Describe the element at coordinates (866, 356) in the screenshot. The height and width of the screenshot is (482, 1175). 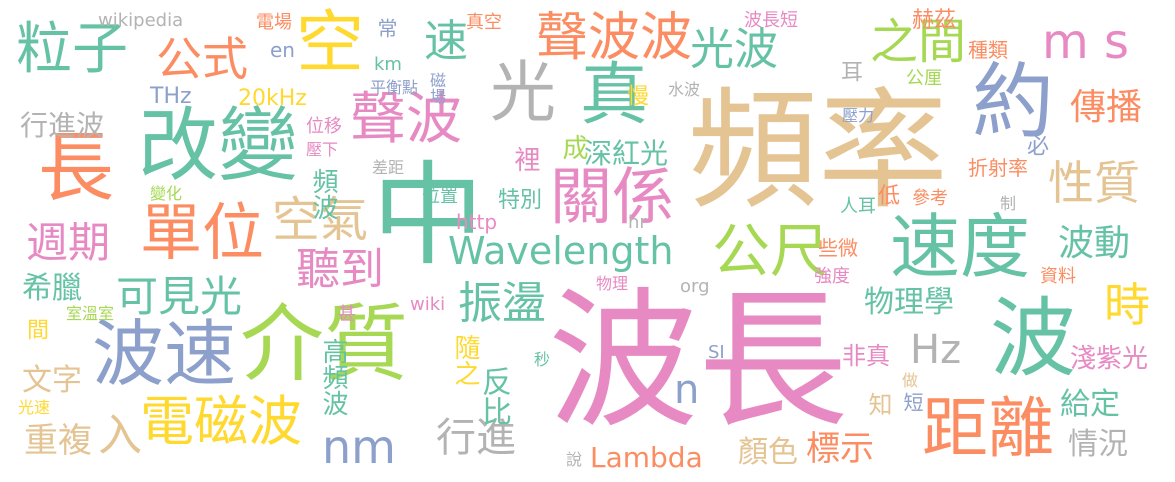
I see `word-feizhen: 非真` at that location.